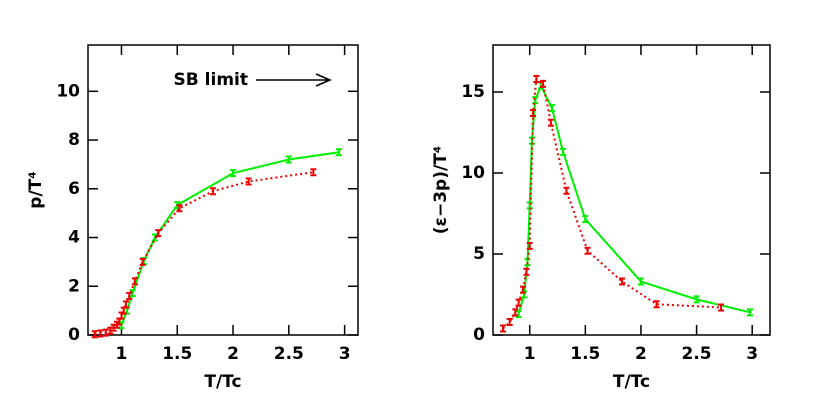 The height and width of the screenshot is (409, 817). Describe the element at coordinates (74, 189) in the screenshot. I see `y-tick-label: 6` at that location.